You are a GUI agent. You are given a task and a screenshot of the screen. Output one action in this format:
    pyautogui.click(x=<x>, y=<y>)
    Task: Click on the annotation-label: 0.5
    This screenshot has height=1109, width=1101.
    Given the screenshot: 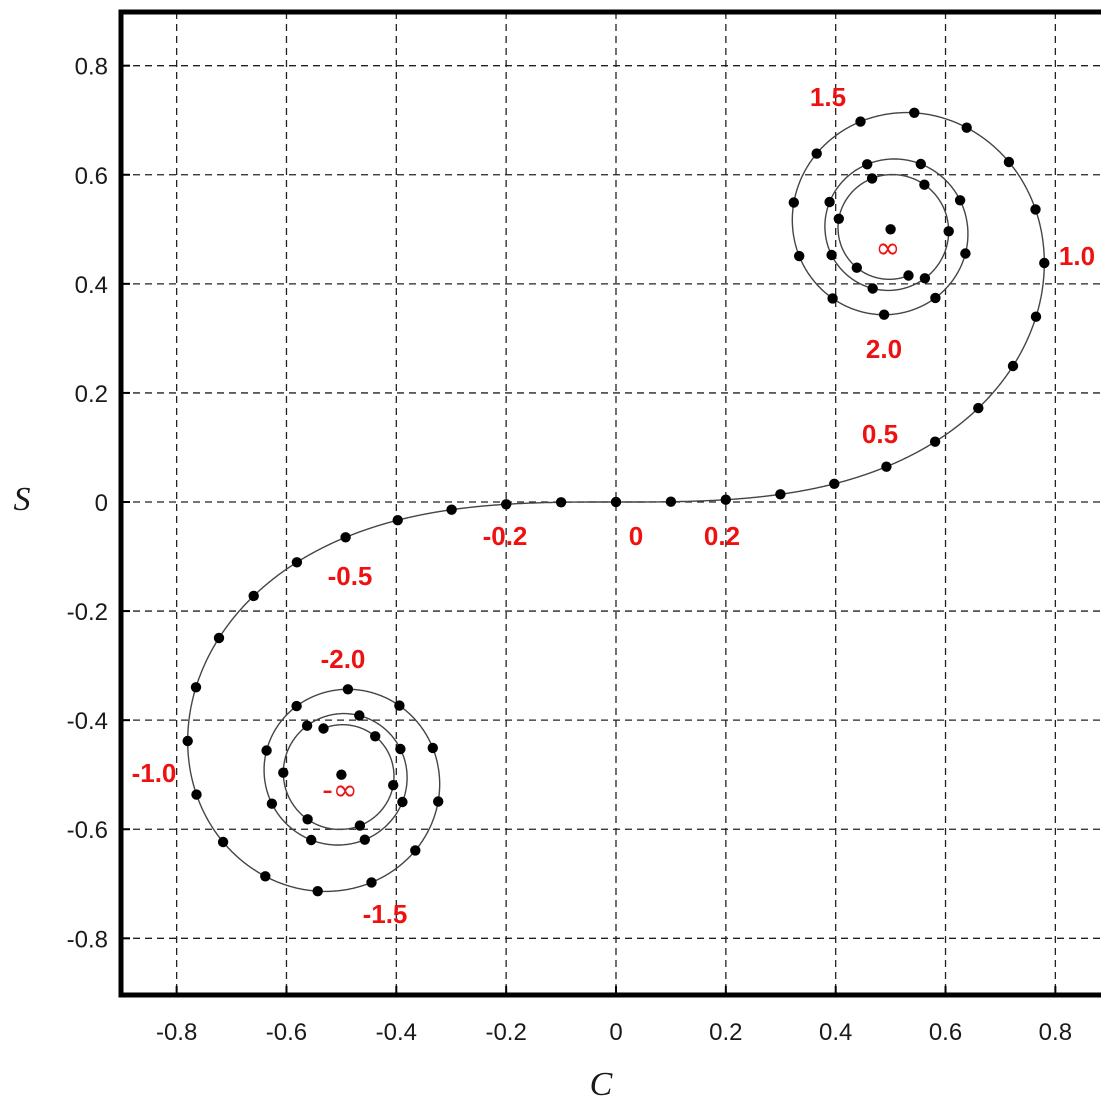 What is the action you would take?
    pyautogui.click(x=880, y=434)
    